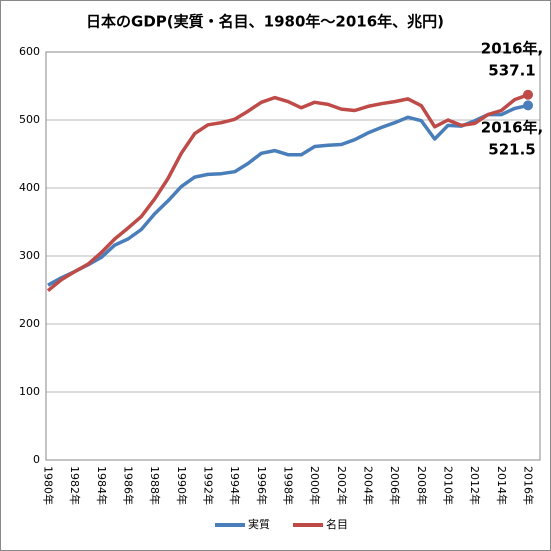 The width and height of the screenshot is (551, 551). Describe the element at coordinates (129, 485) in the screenshot. I see `x-tick-label: 1986年` at that location.